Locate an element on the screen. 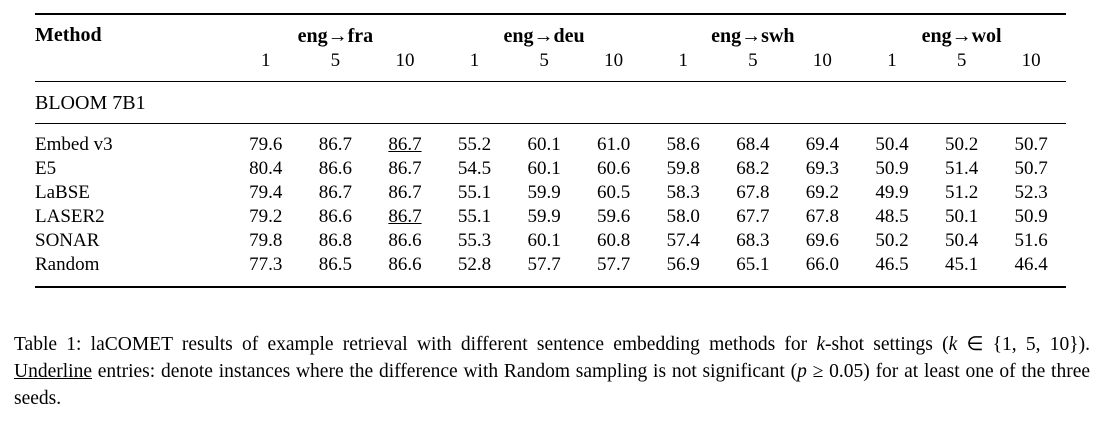 The image size is (1102, 432). method-cell: SONAR is located at coordinates (67, 240).